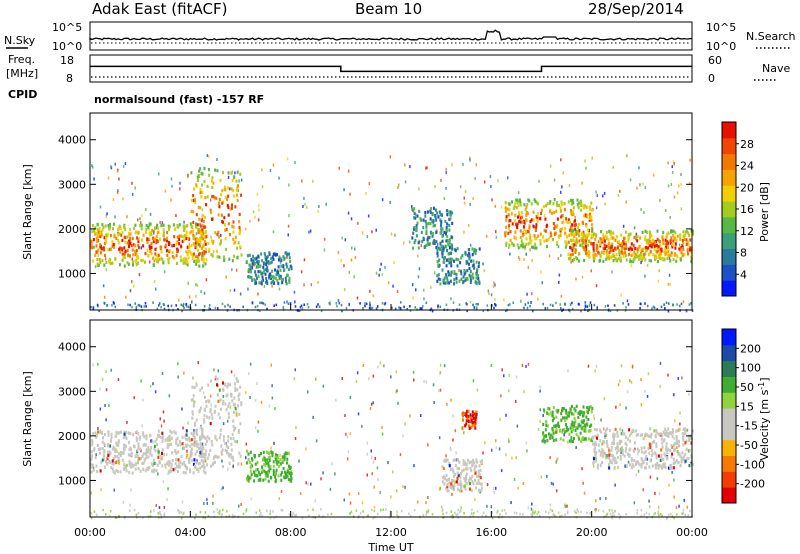 This screenshot has height=554, width=800. What do you see at coordinates (27, 212) in the screenshot?
I see `power-ylabel: Slant Range [km]` at bounding box center [27, 212].